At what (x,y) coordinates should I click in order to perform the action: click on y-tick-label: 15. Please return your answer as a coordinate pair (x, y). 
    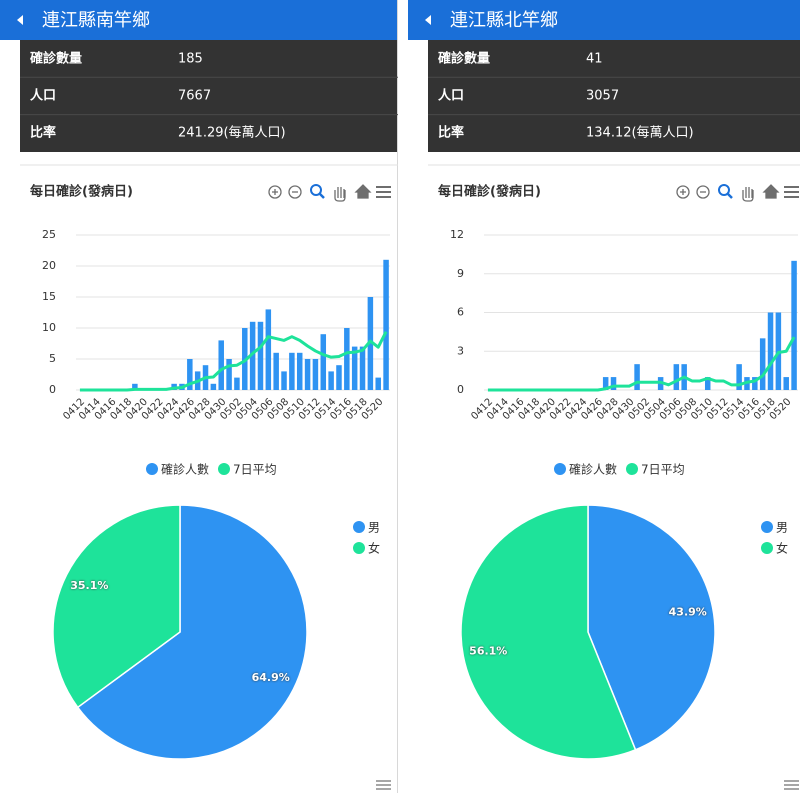
    Looking at the image, I should click on (49, 296).